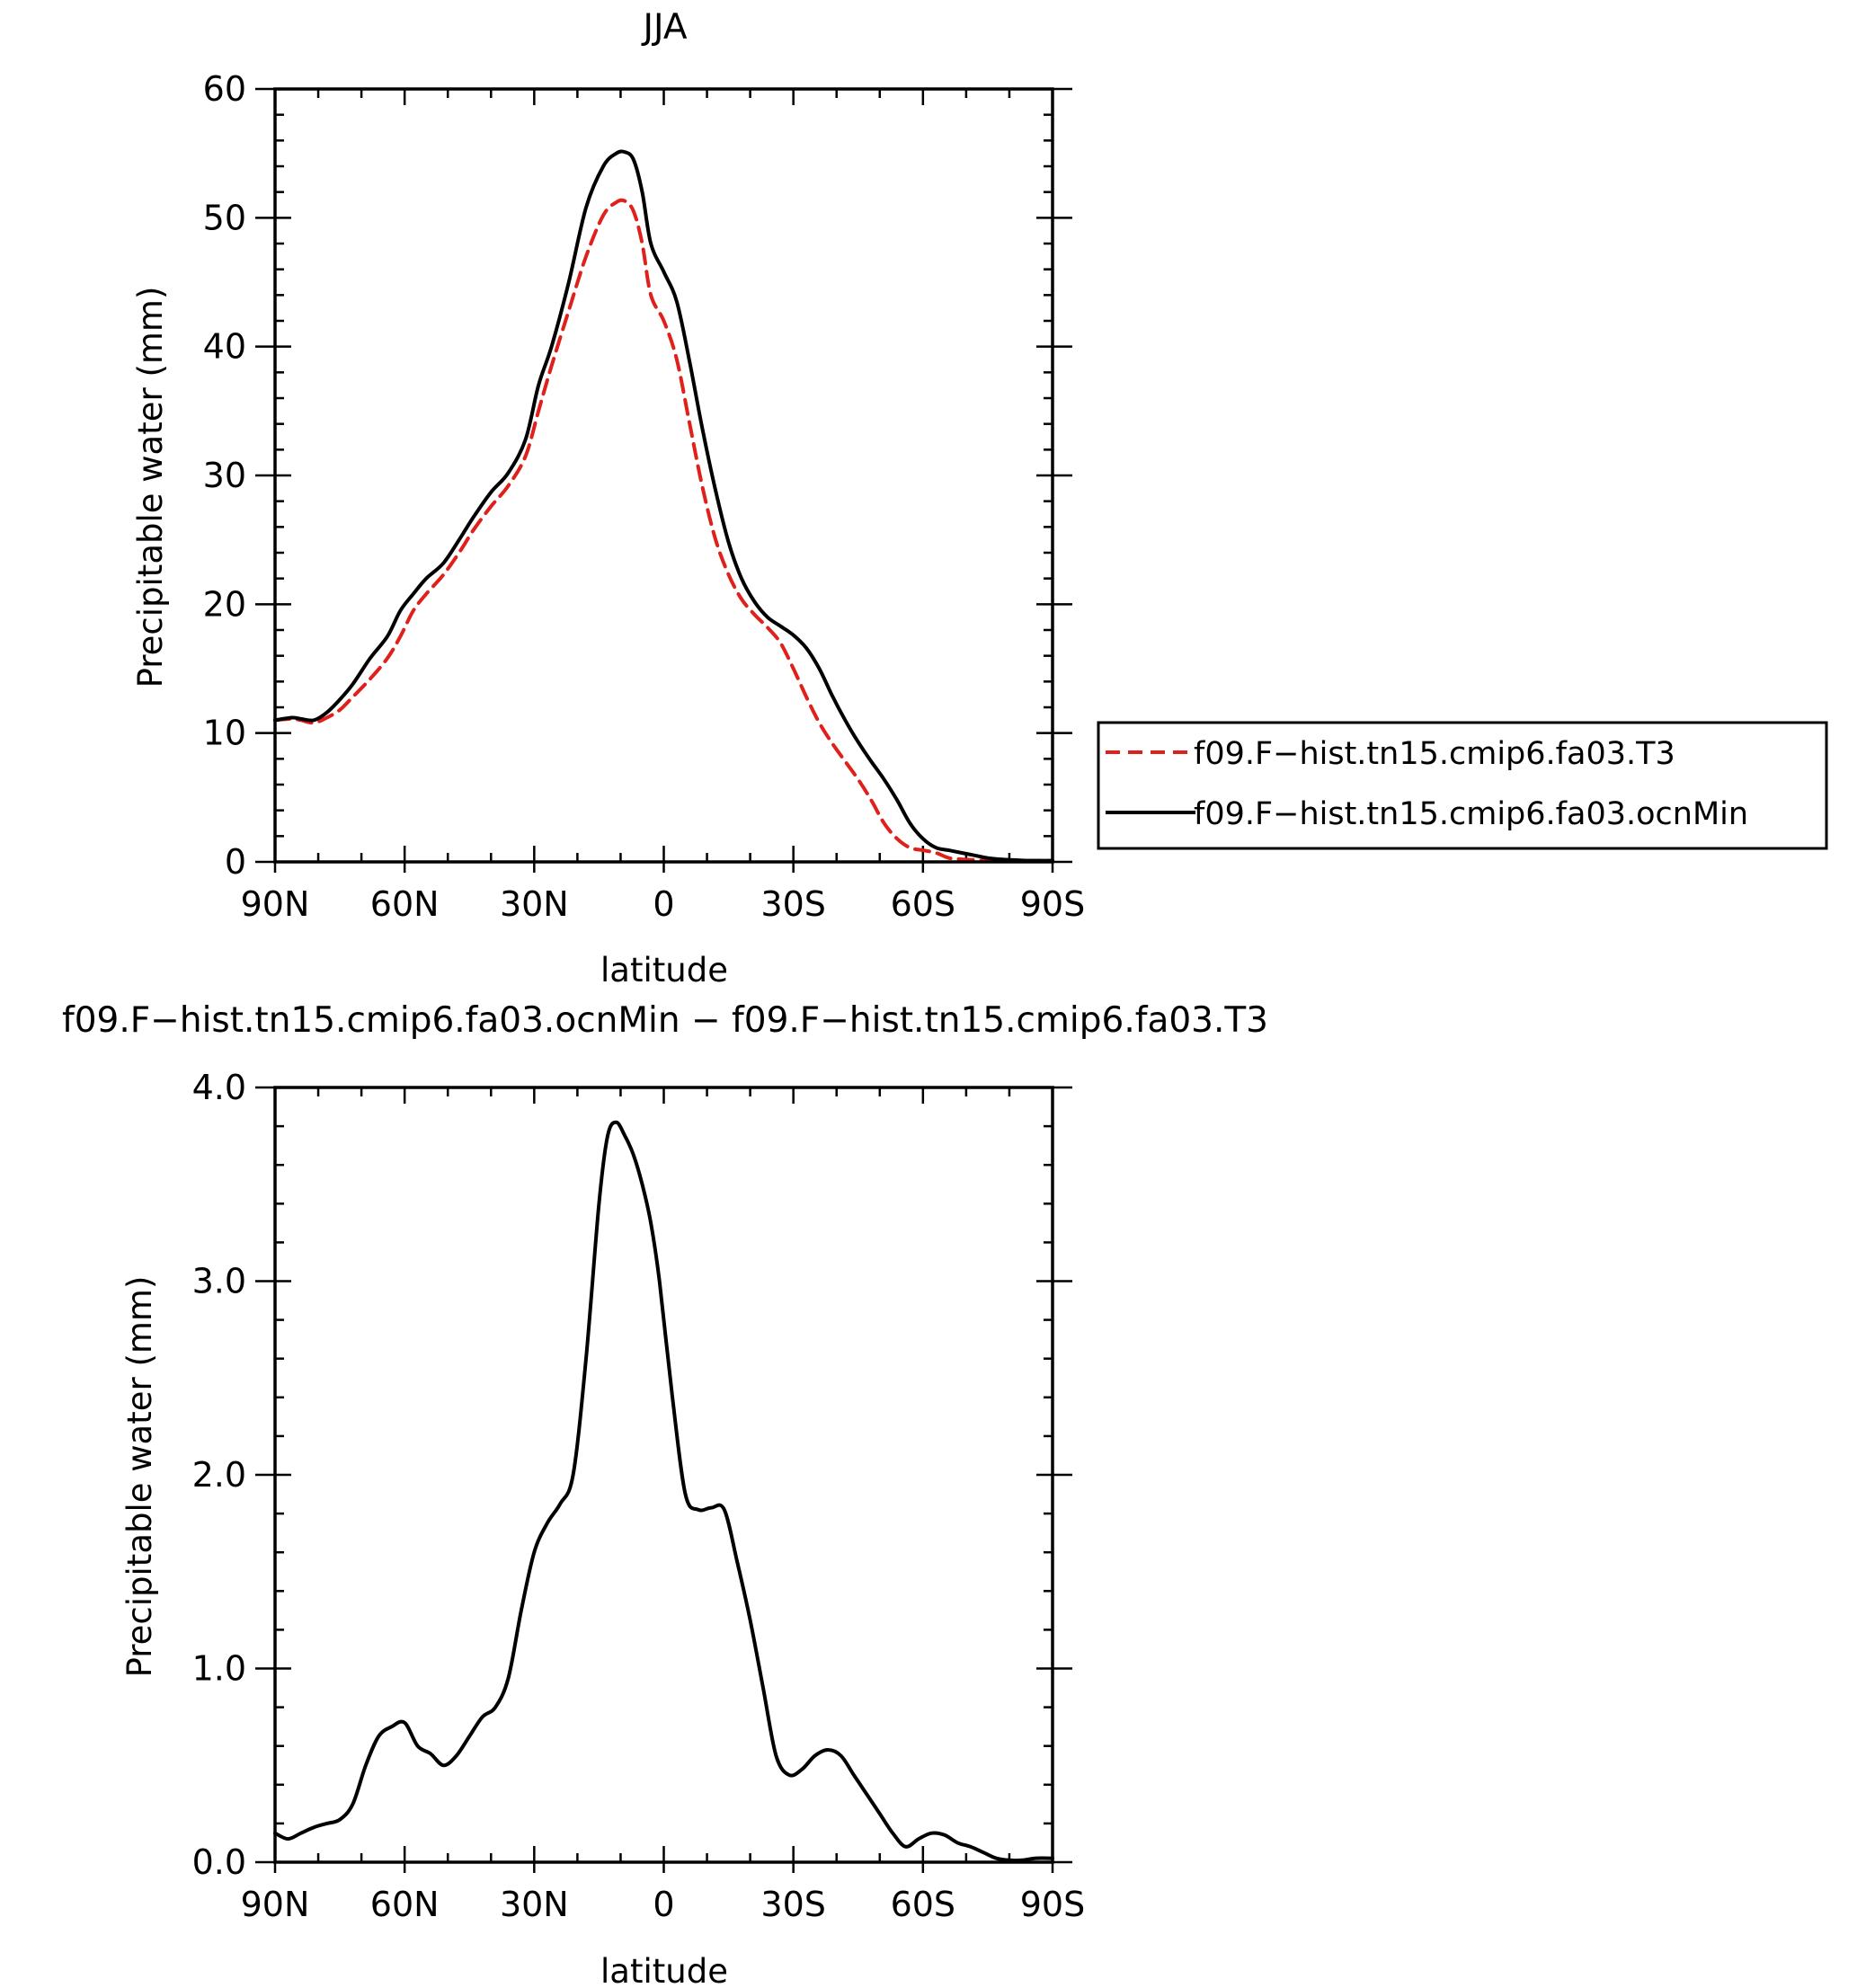  What do you see at coordinates (224, 347) in the screenshot?
I see `y-tick-label: 40` at bounding box center [224, 347].